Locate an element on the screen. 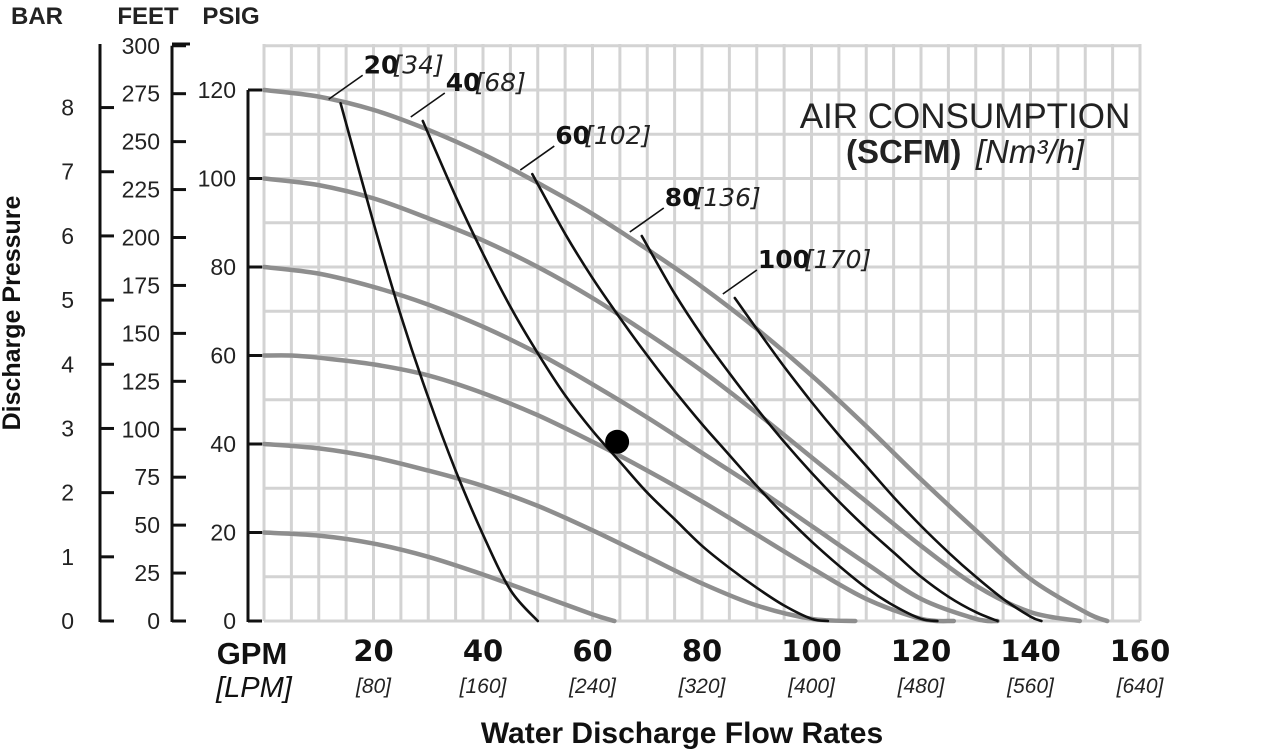 The width and height of the screenshot is (1280, 754). air-label-scfm: 60 is located at coordinates (572, 135).